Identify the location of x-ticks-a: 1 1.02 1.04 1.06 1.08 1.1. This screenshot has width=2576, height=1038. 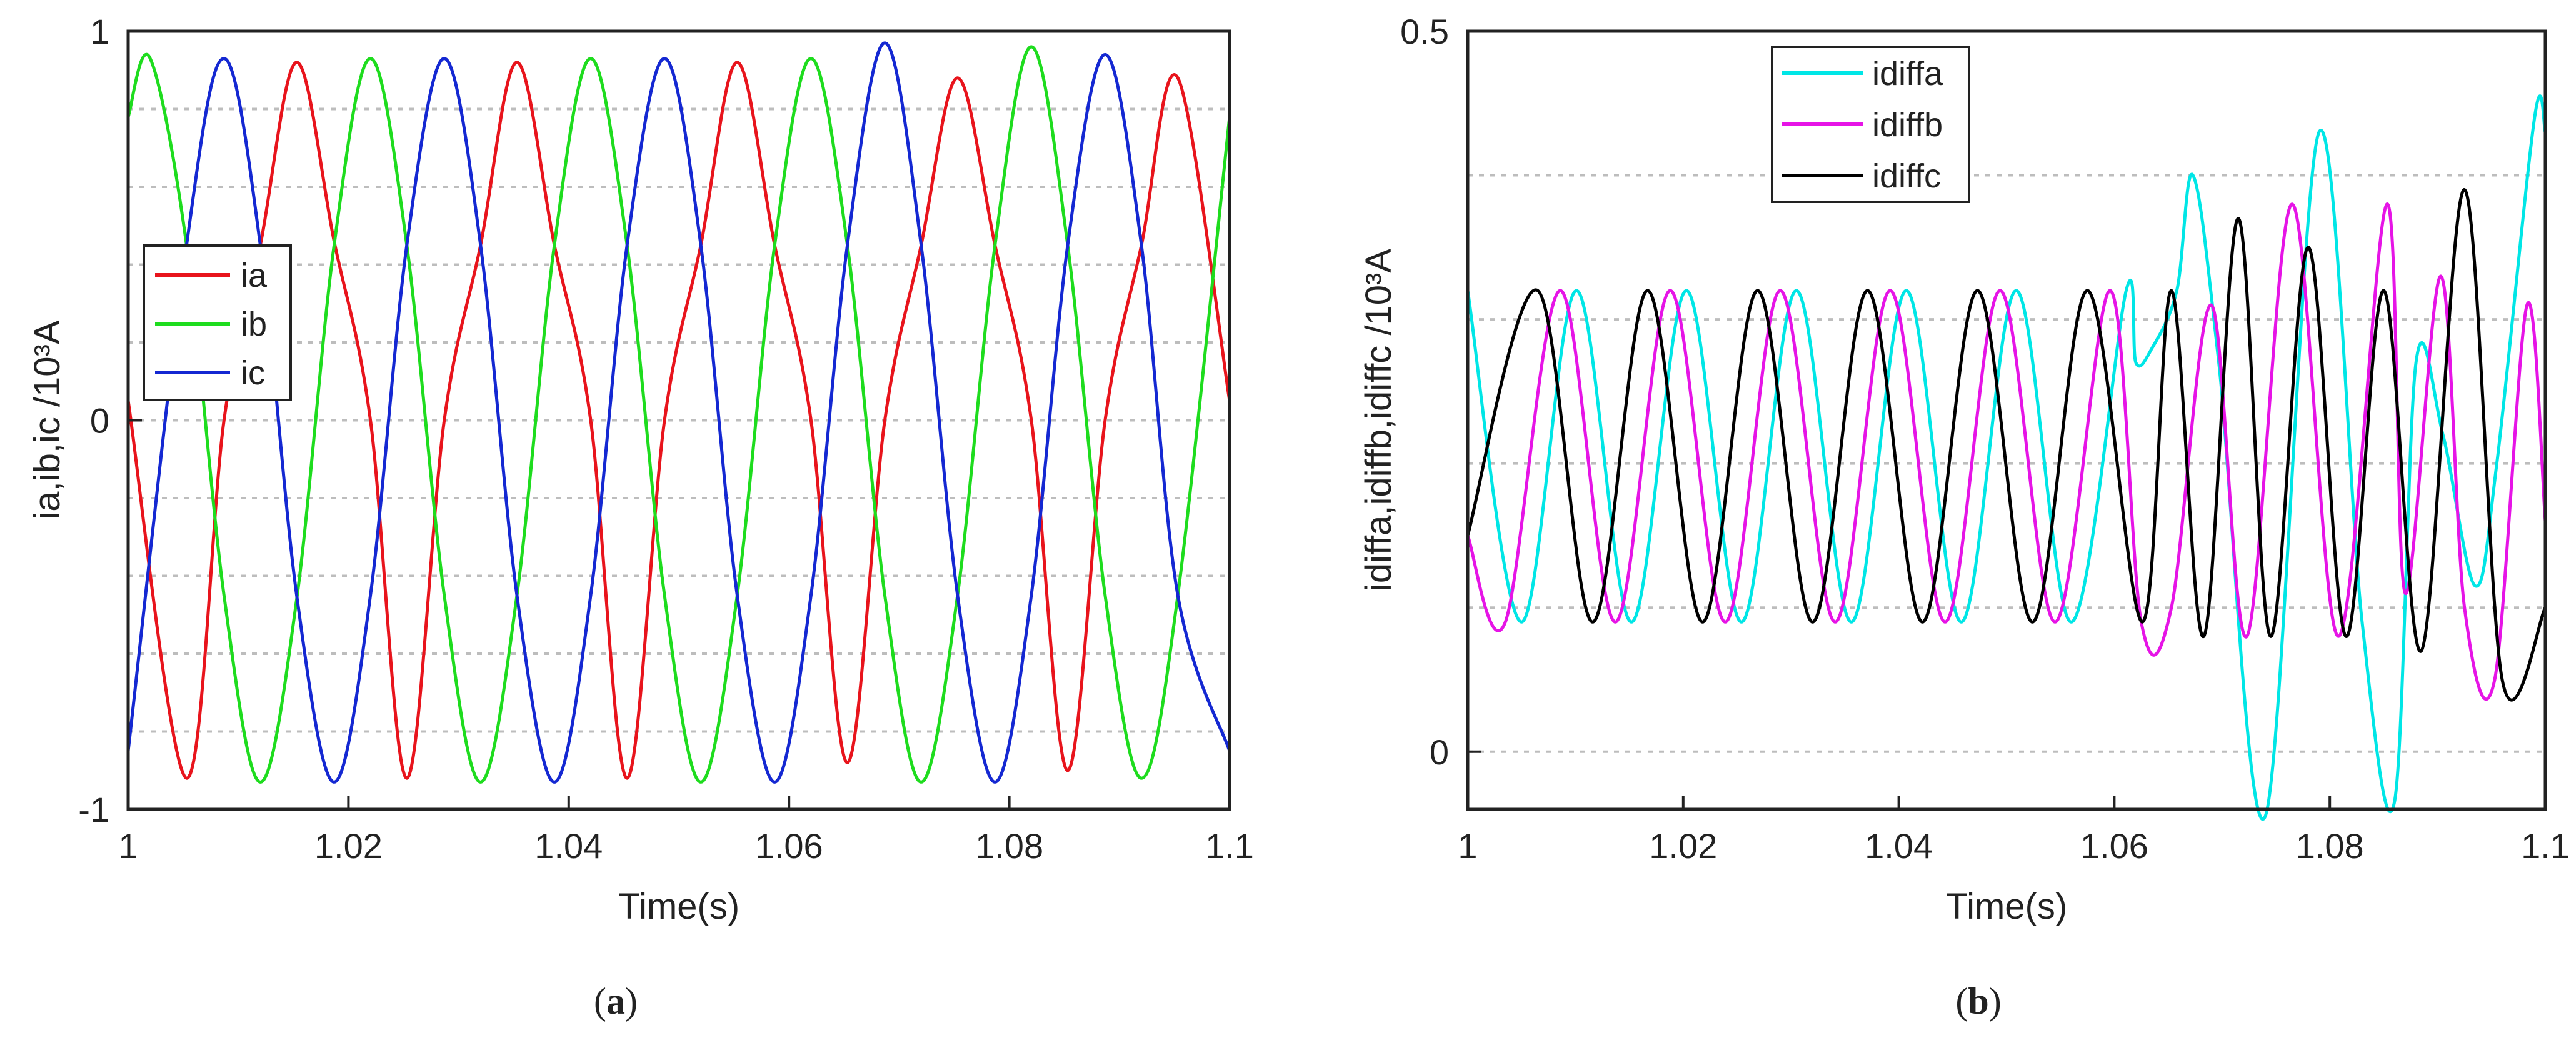
(686, 831).